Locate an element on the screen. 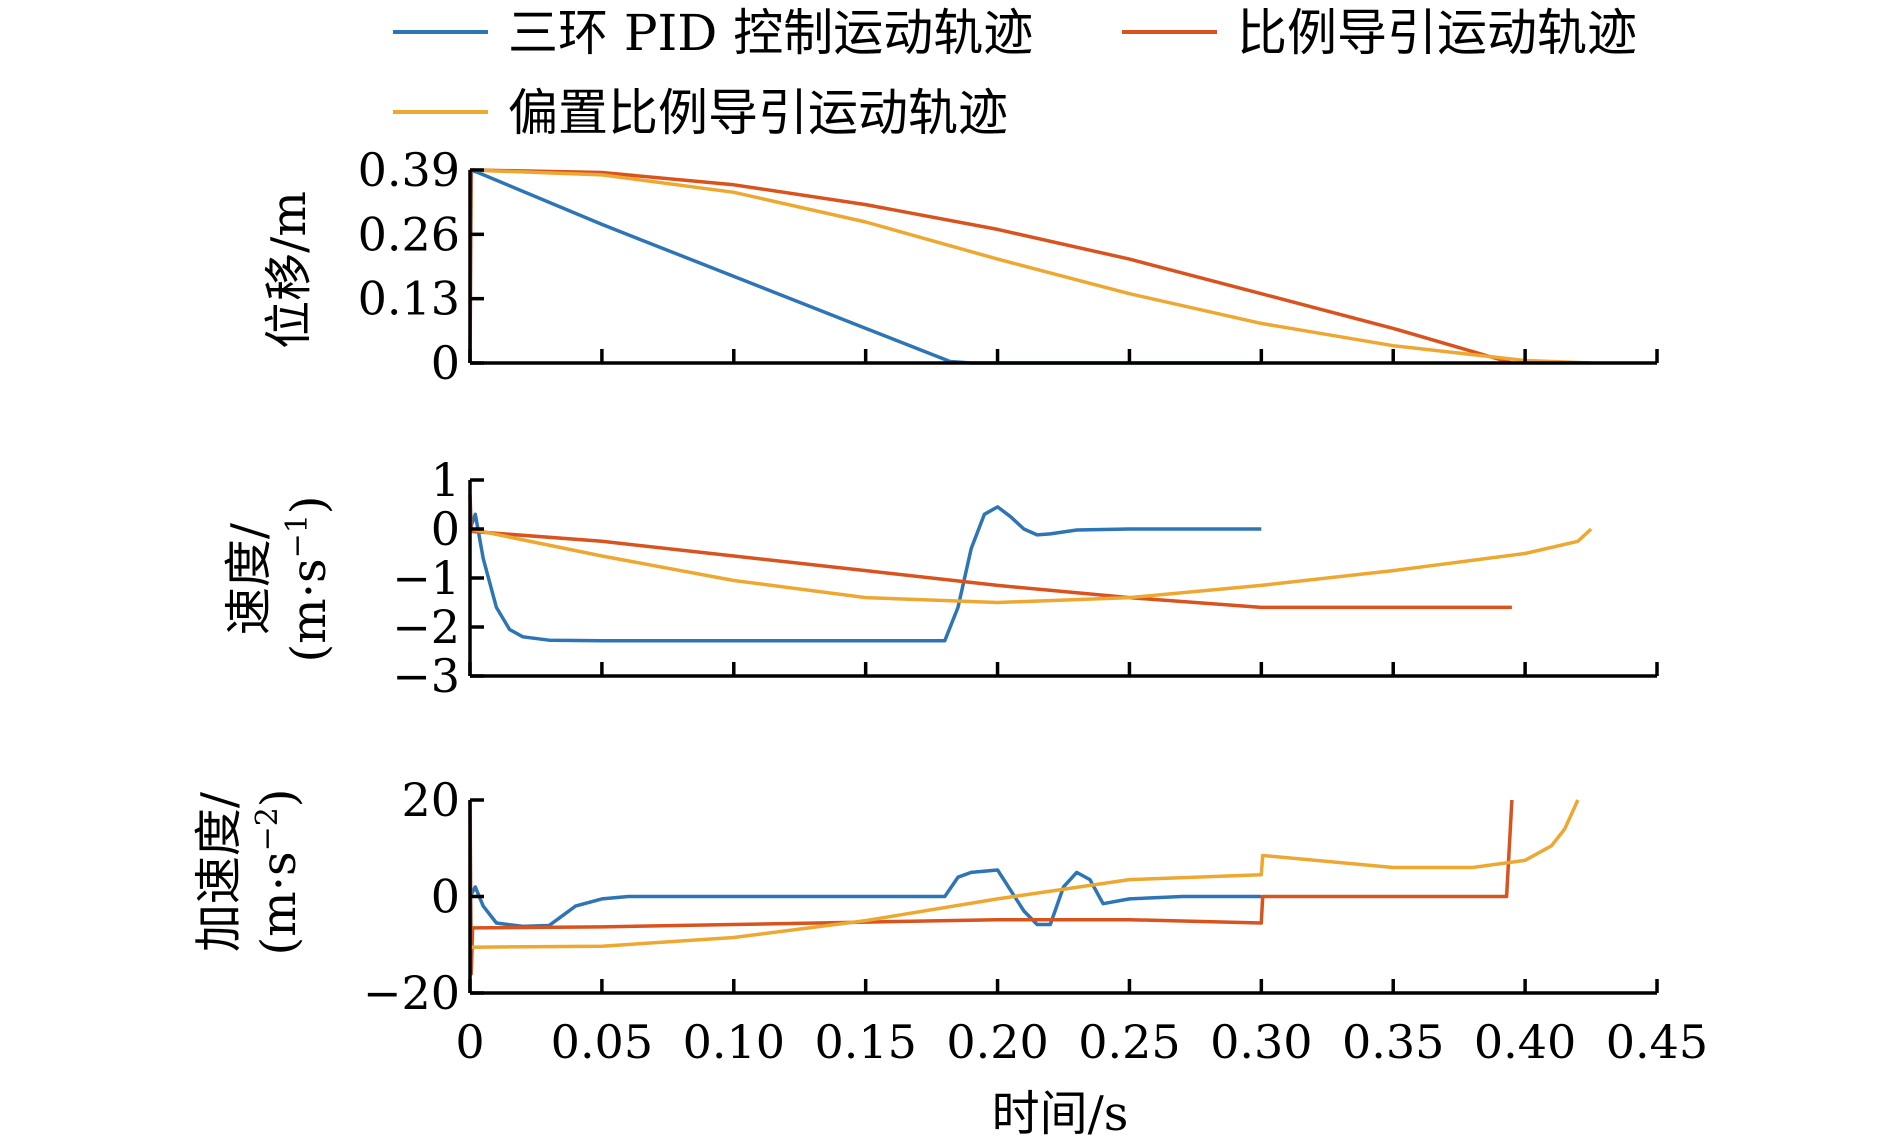 Image resolution: width=1890 pixels, height=1148 pixels. x-tick-label-9: 0.45 is located at coordinates (1657, 1042).